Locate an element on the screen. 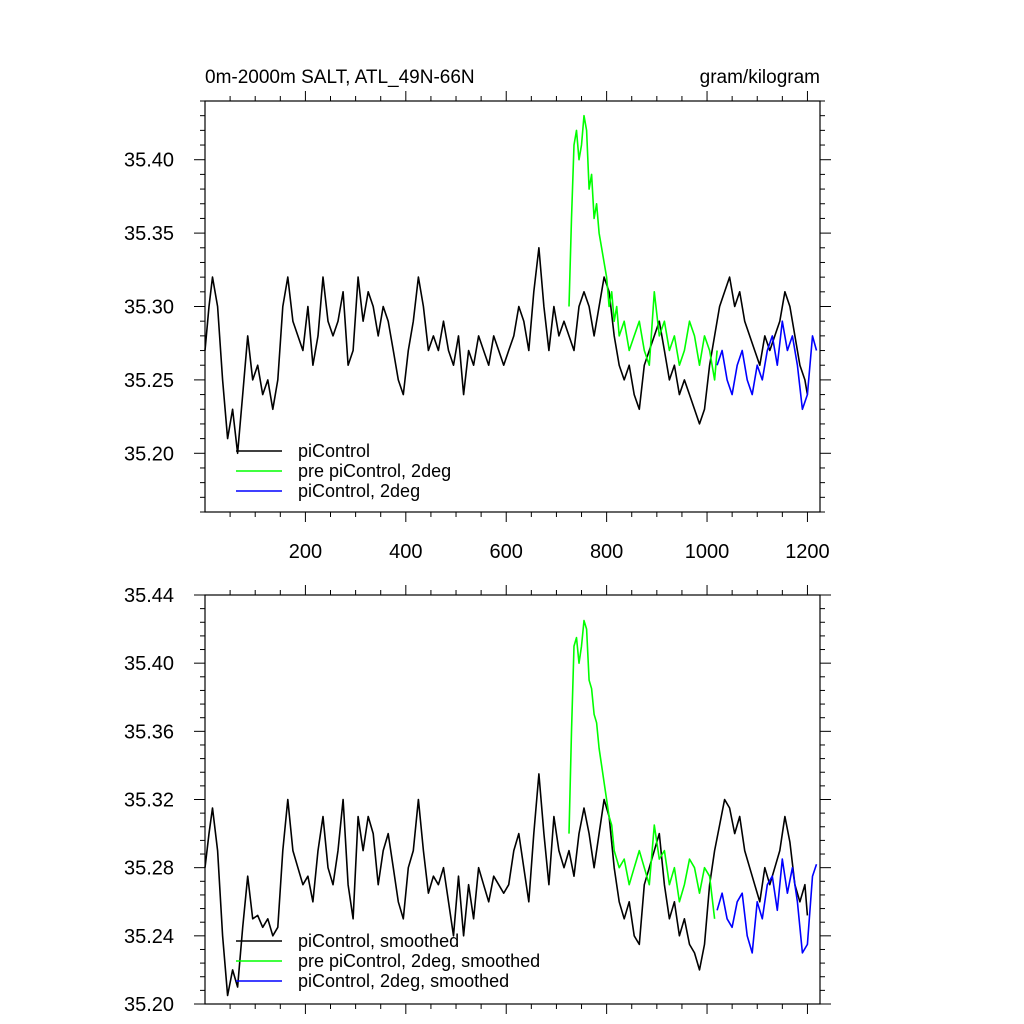  legend-label: piControl, smoothed is located at coordinates (378, 941).